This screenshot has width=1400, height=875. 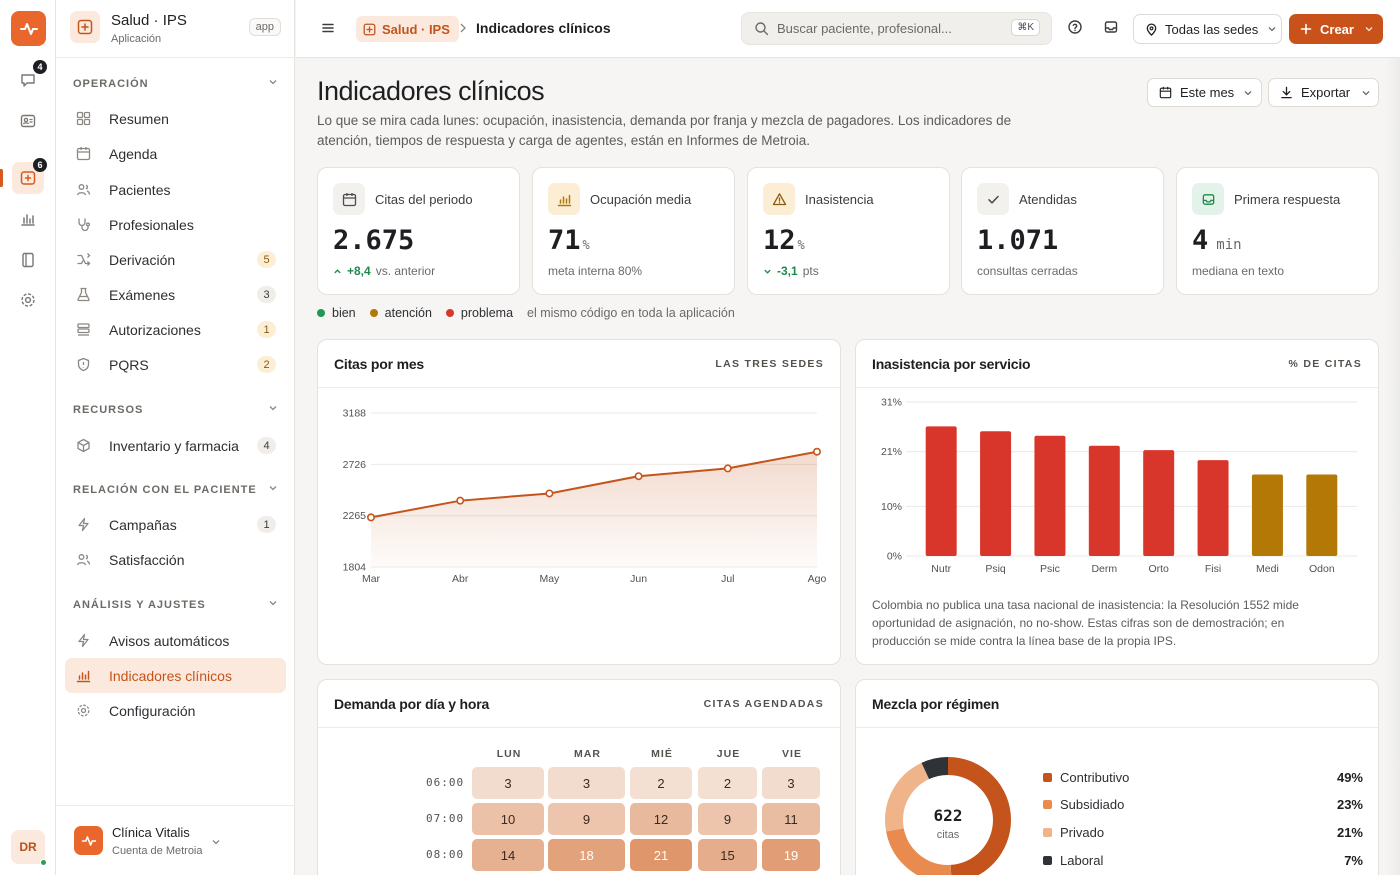 I want to click on kpi-card-ocupacion: Ocupación media 71% meta interna 80%, so click(x=633, y=231).